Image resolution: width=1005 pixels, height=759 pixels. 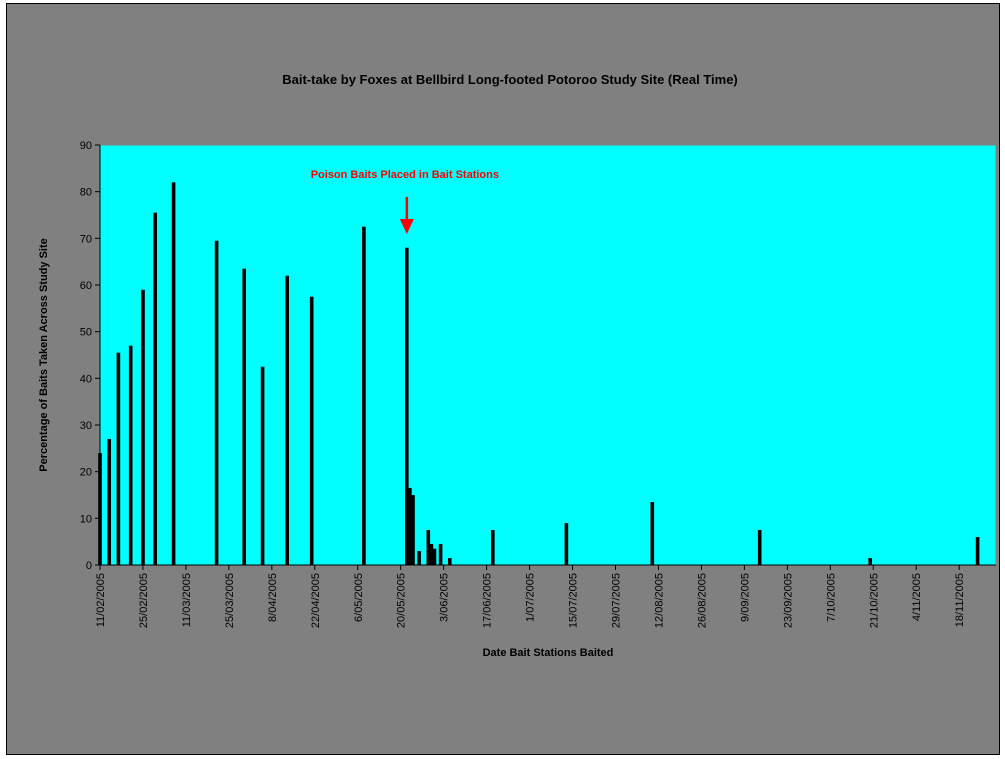 I want to click on y-axis: 0 10 20 30 40 50 60 70 80 90, so click(x=90, y=356).